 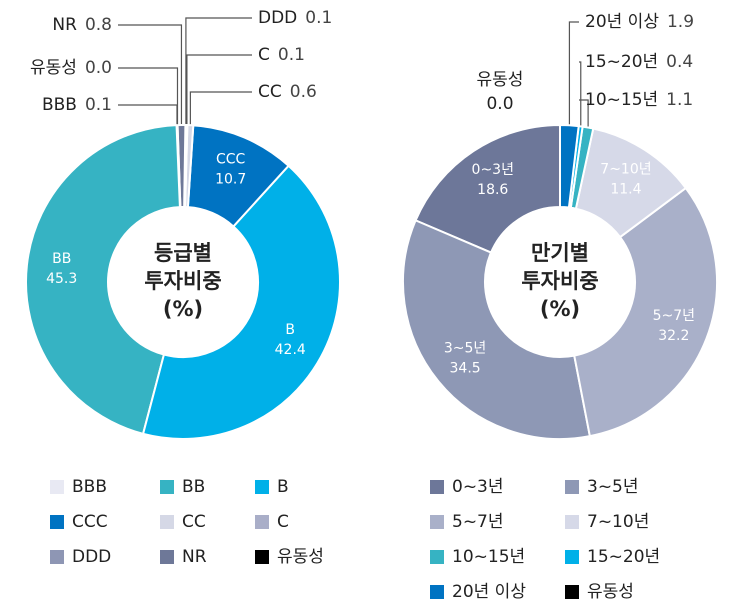 I want to click on callout-name: CC, so click(x=270, y=92).